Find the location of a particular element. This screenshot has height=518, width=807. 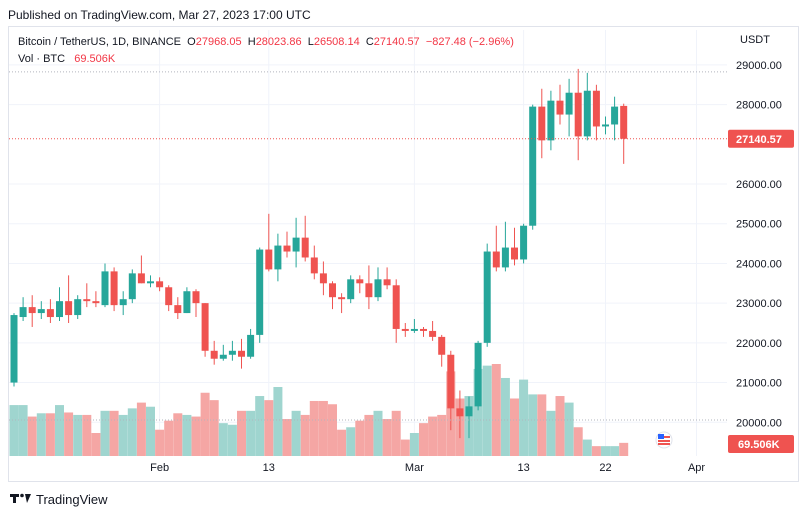

last-price-badge is located at coordinates (761, 138).